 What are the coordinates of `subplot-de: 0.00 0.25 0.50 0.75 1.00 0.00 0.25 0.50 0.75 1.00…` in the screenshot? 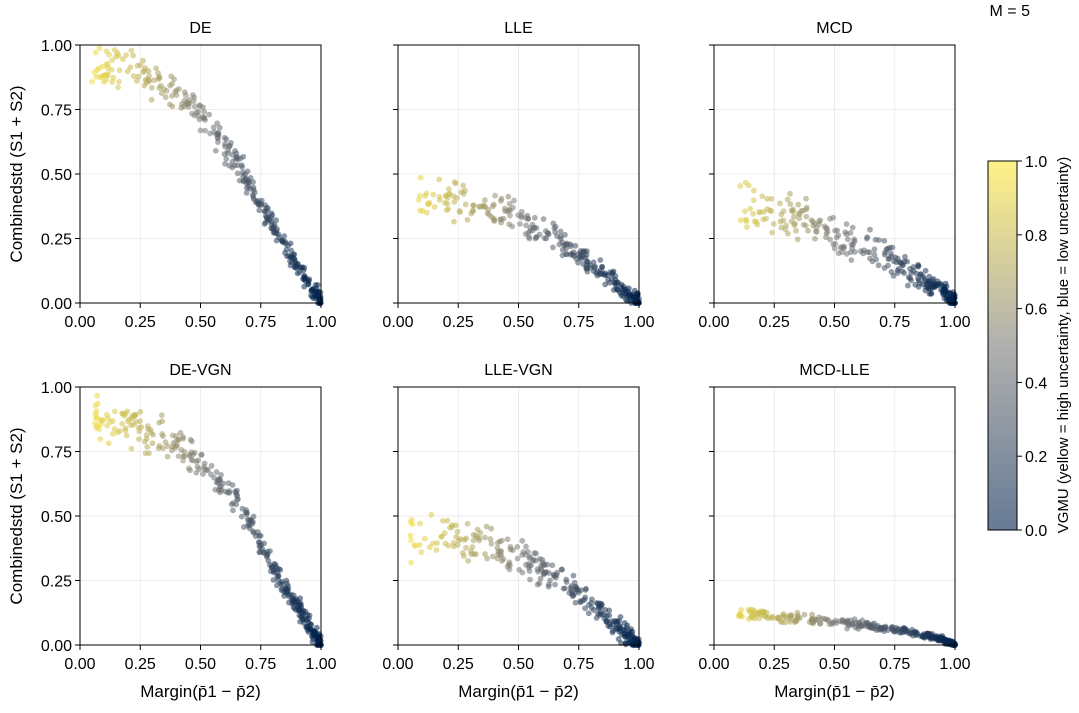 It's located at (172, 175).